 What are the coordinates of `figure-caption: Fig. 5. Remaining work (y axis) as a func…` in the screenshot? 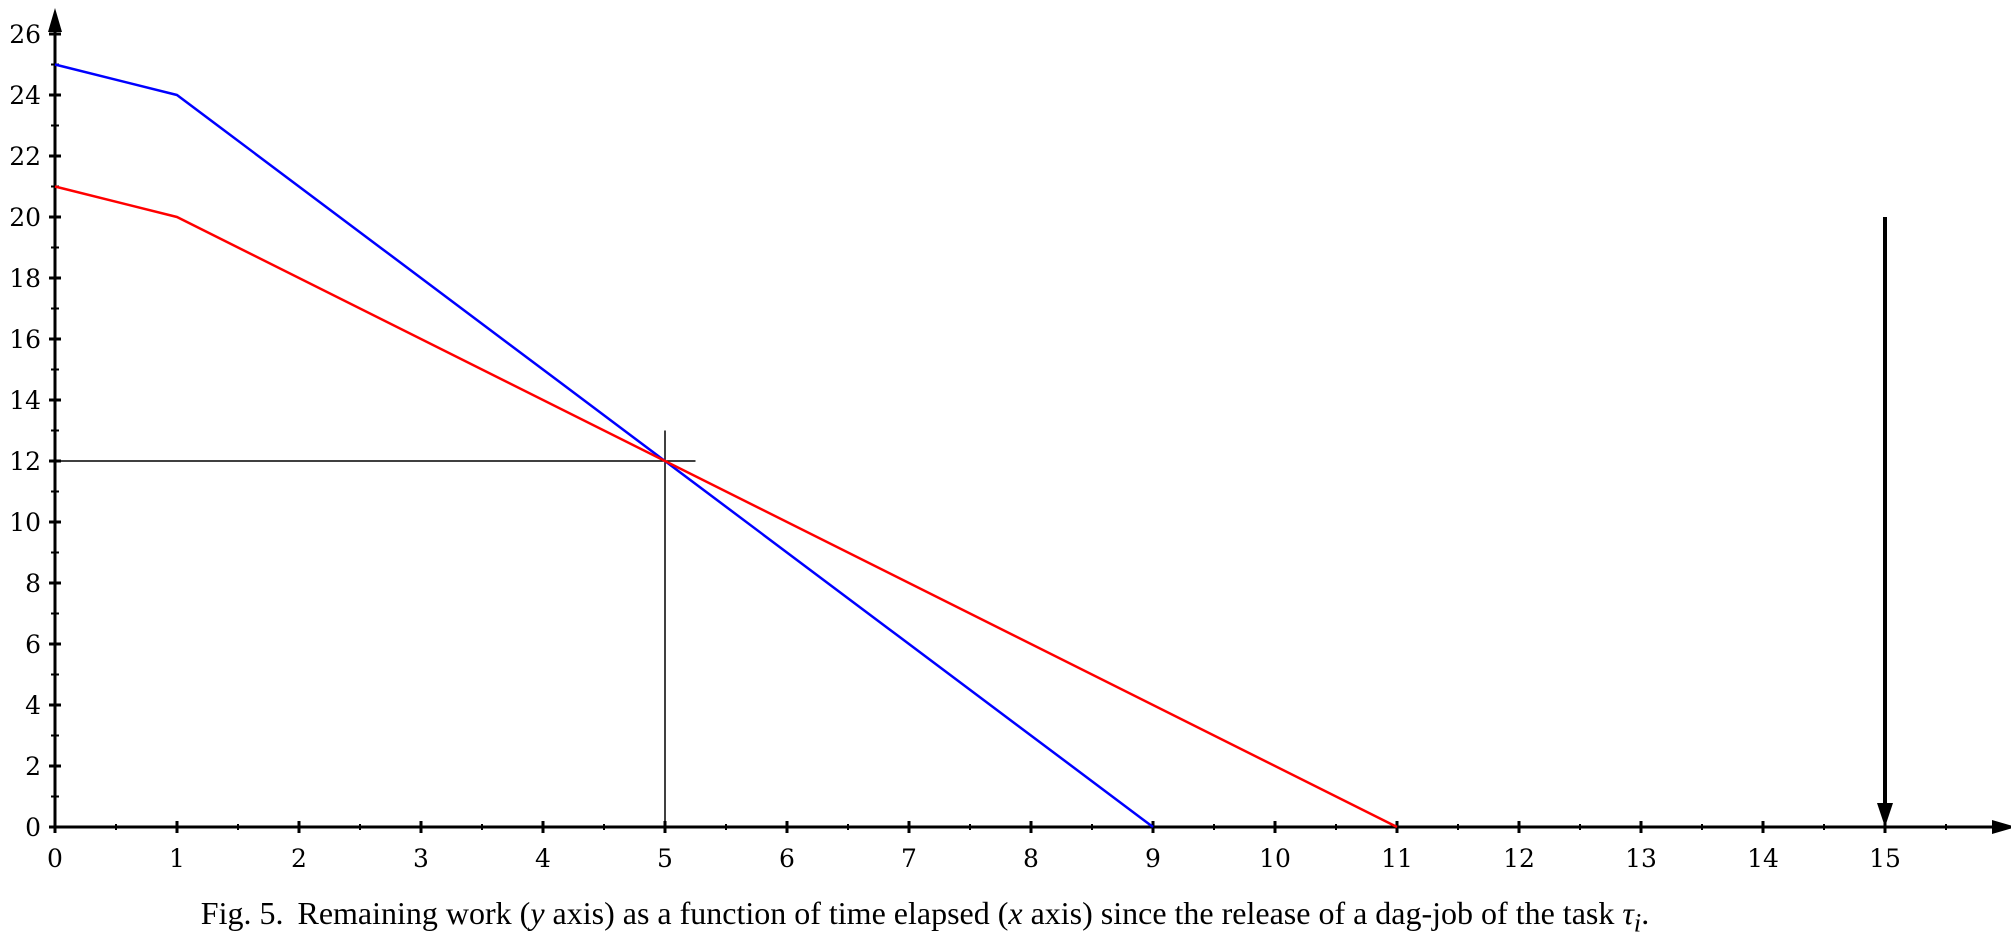 It's located at (925, 916).